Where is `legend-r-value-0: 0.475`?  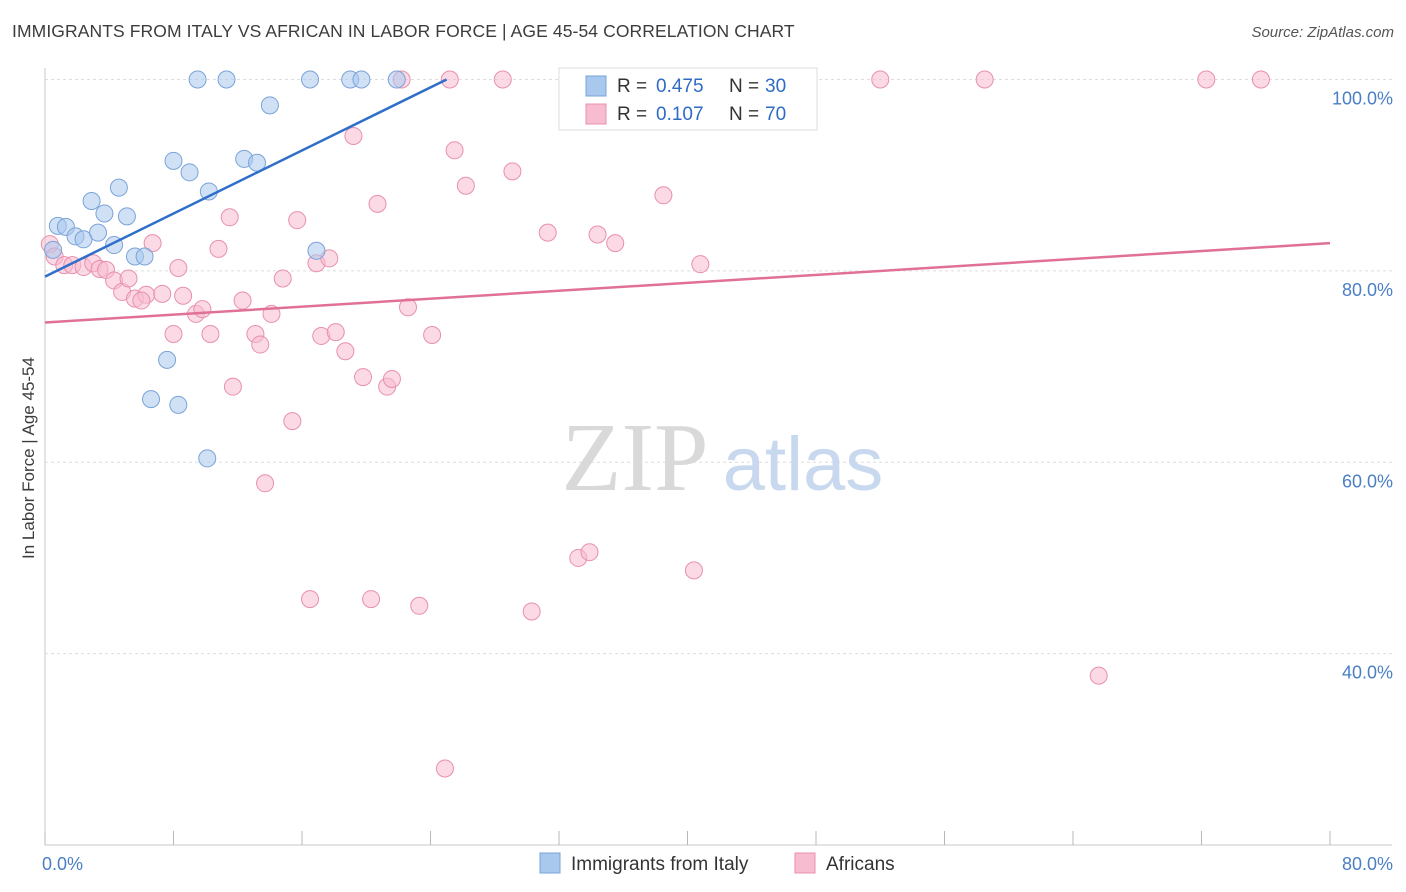
legend-r-value-0: 0.475 is located at coordinates (680, 86).